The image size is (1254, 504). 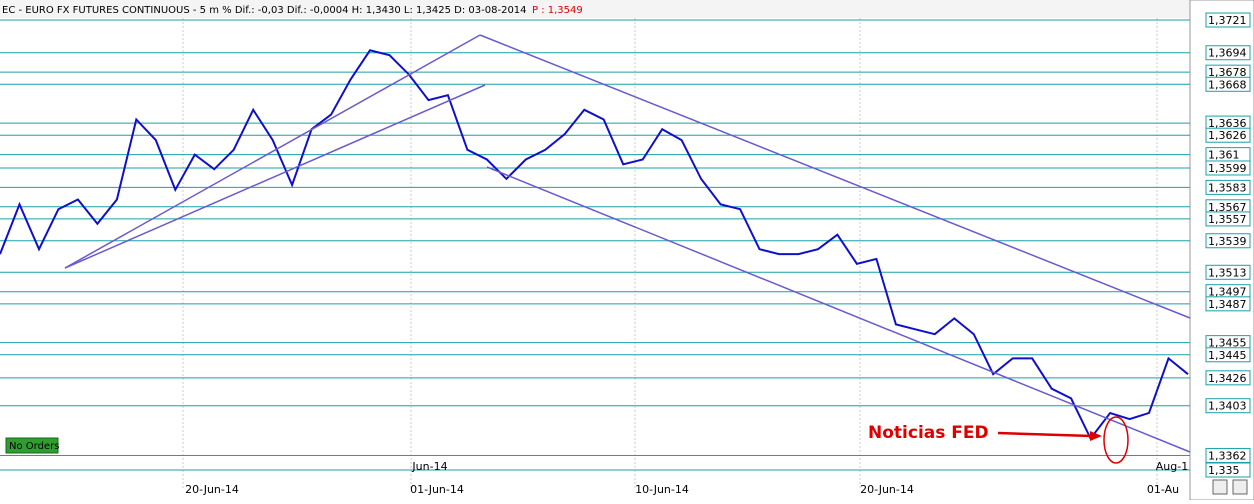 I want to click on level-label: 1,3721, so click(x=1227, y=20).